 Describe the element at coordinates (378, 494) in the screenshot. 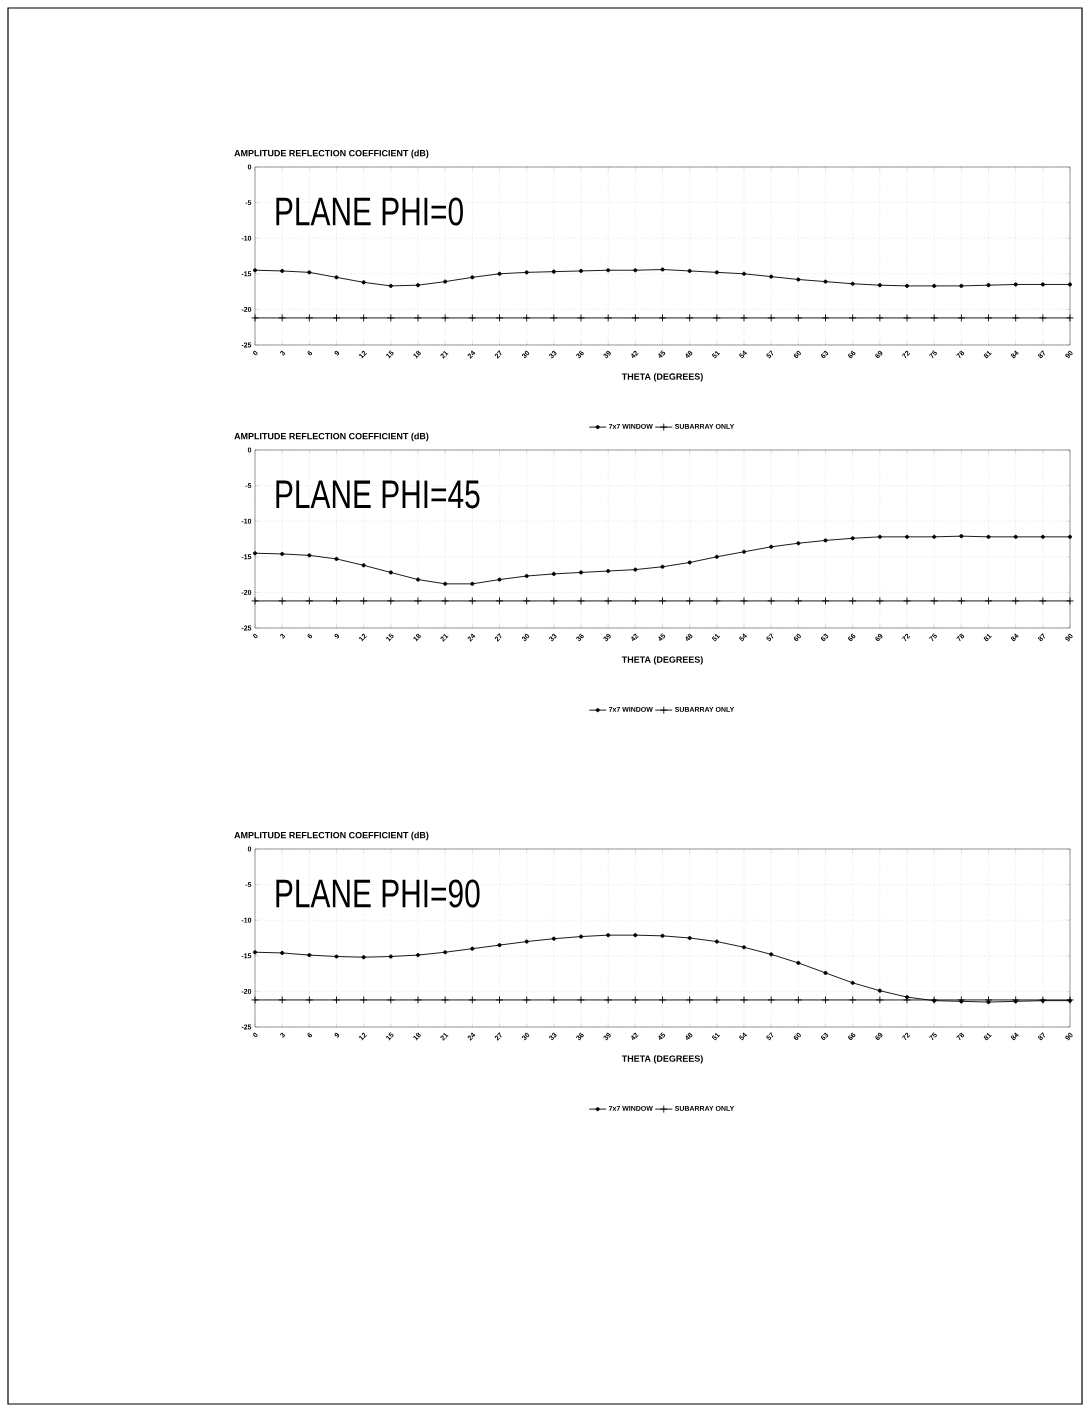

I see `annotation: PLANE PHI=45` at that location.